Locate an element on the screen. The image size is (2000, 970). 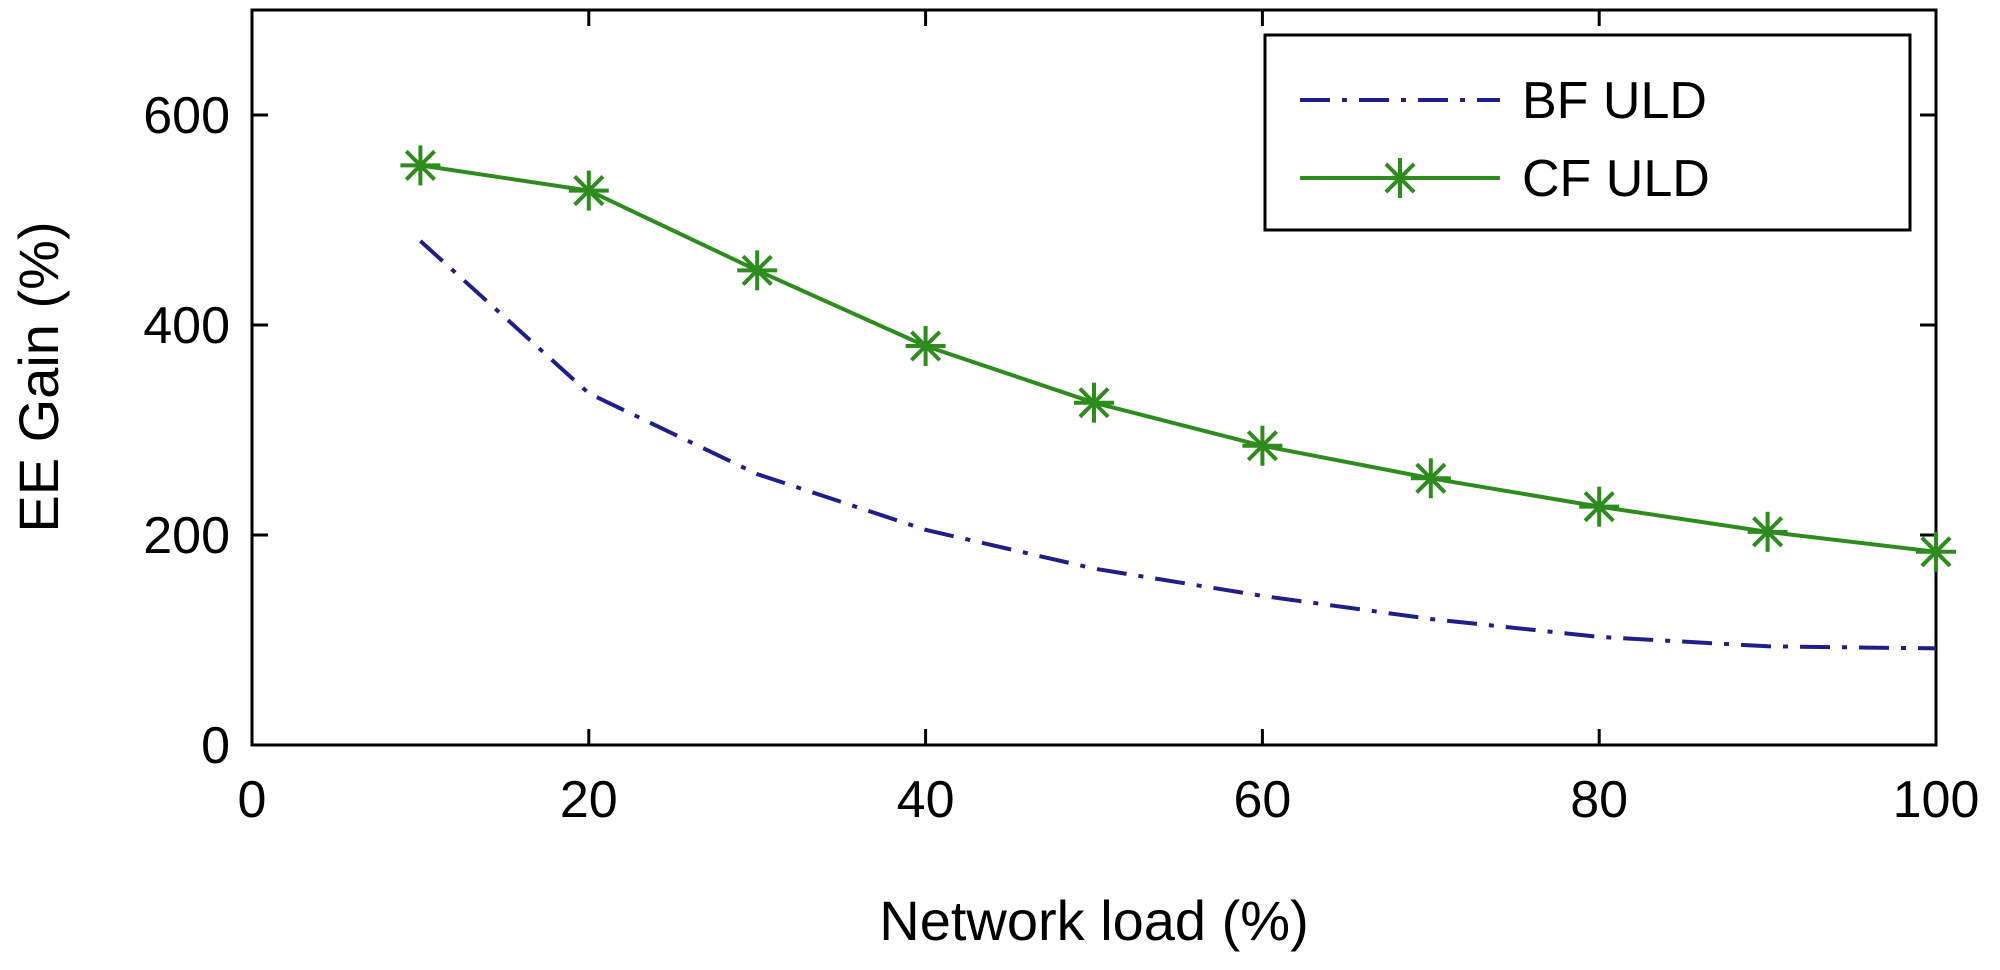
x-tick-label: 80 is located at coordinates (1599, 800).